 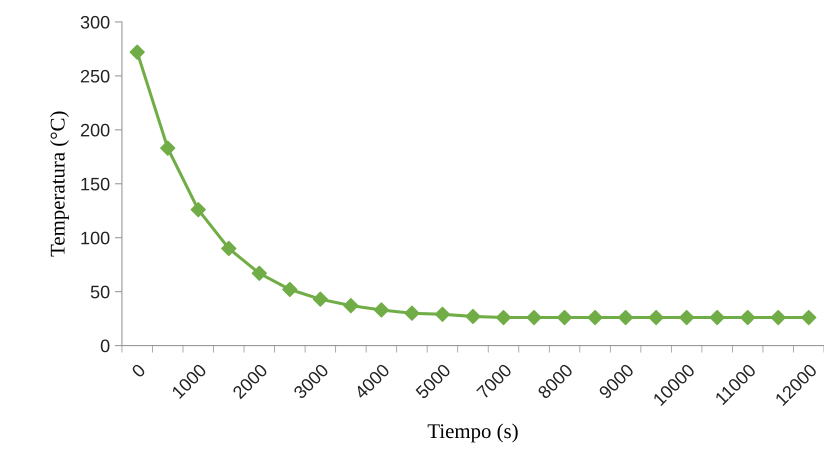 I want to click on x-axis-title: Tiempo (s), so click(x=473, y=433).